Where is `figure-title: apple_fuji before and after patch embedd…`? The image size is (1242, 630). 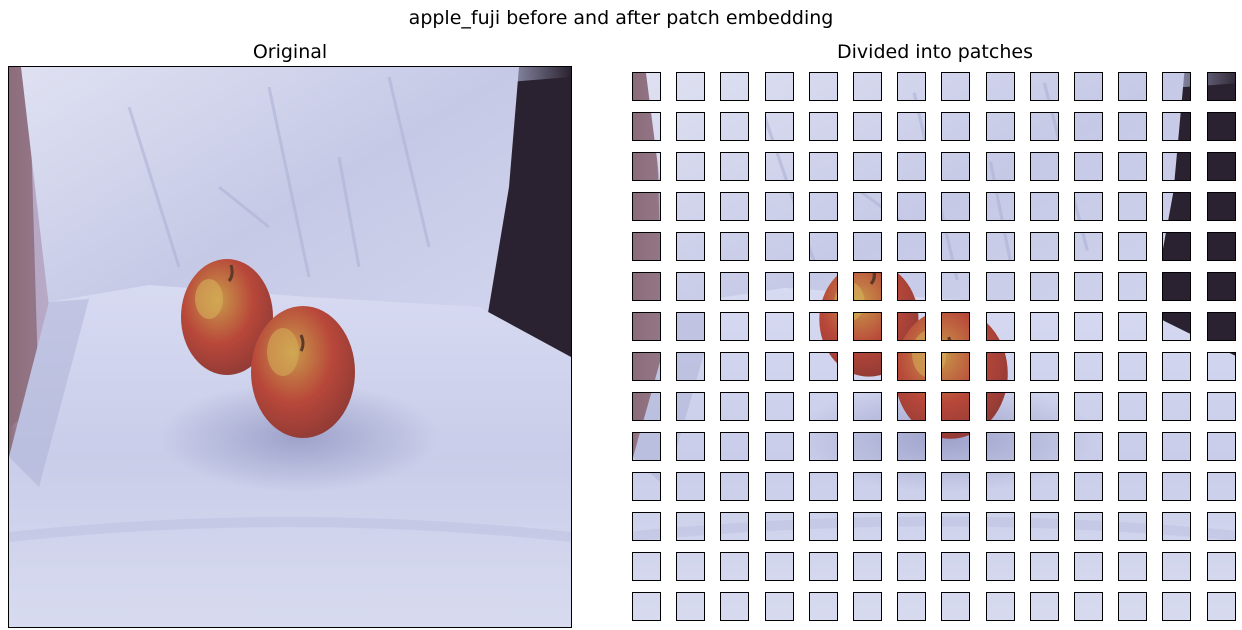
figure-title: apple_fuji before and after patch embedd… is located at coordinates (621, 18).